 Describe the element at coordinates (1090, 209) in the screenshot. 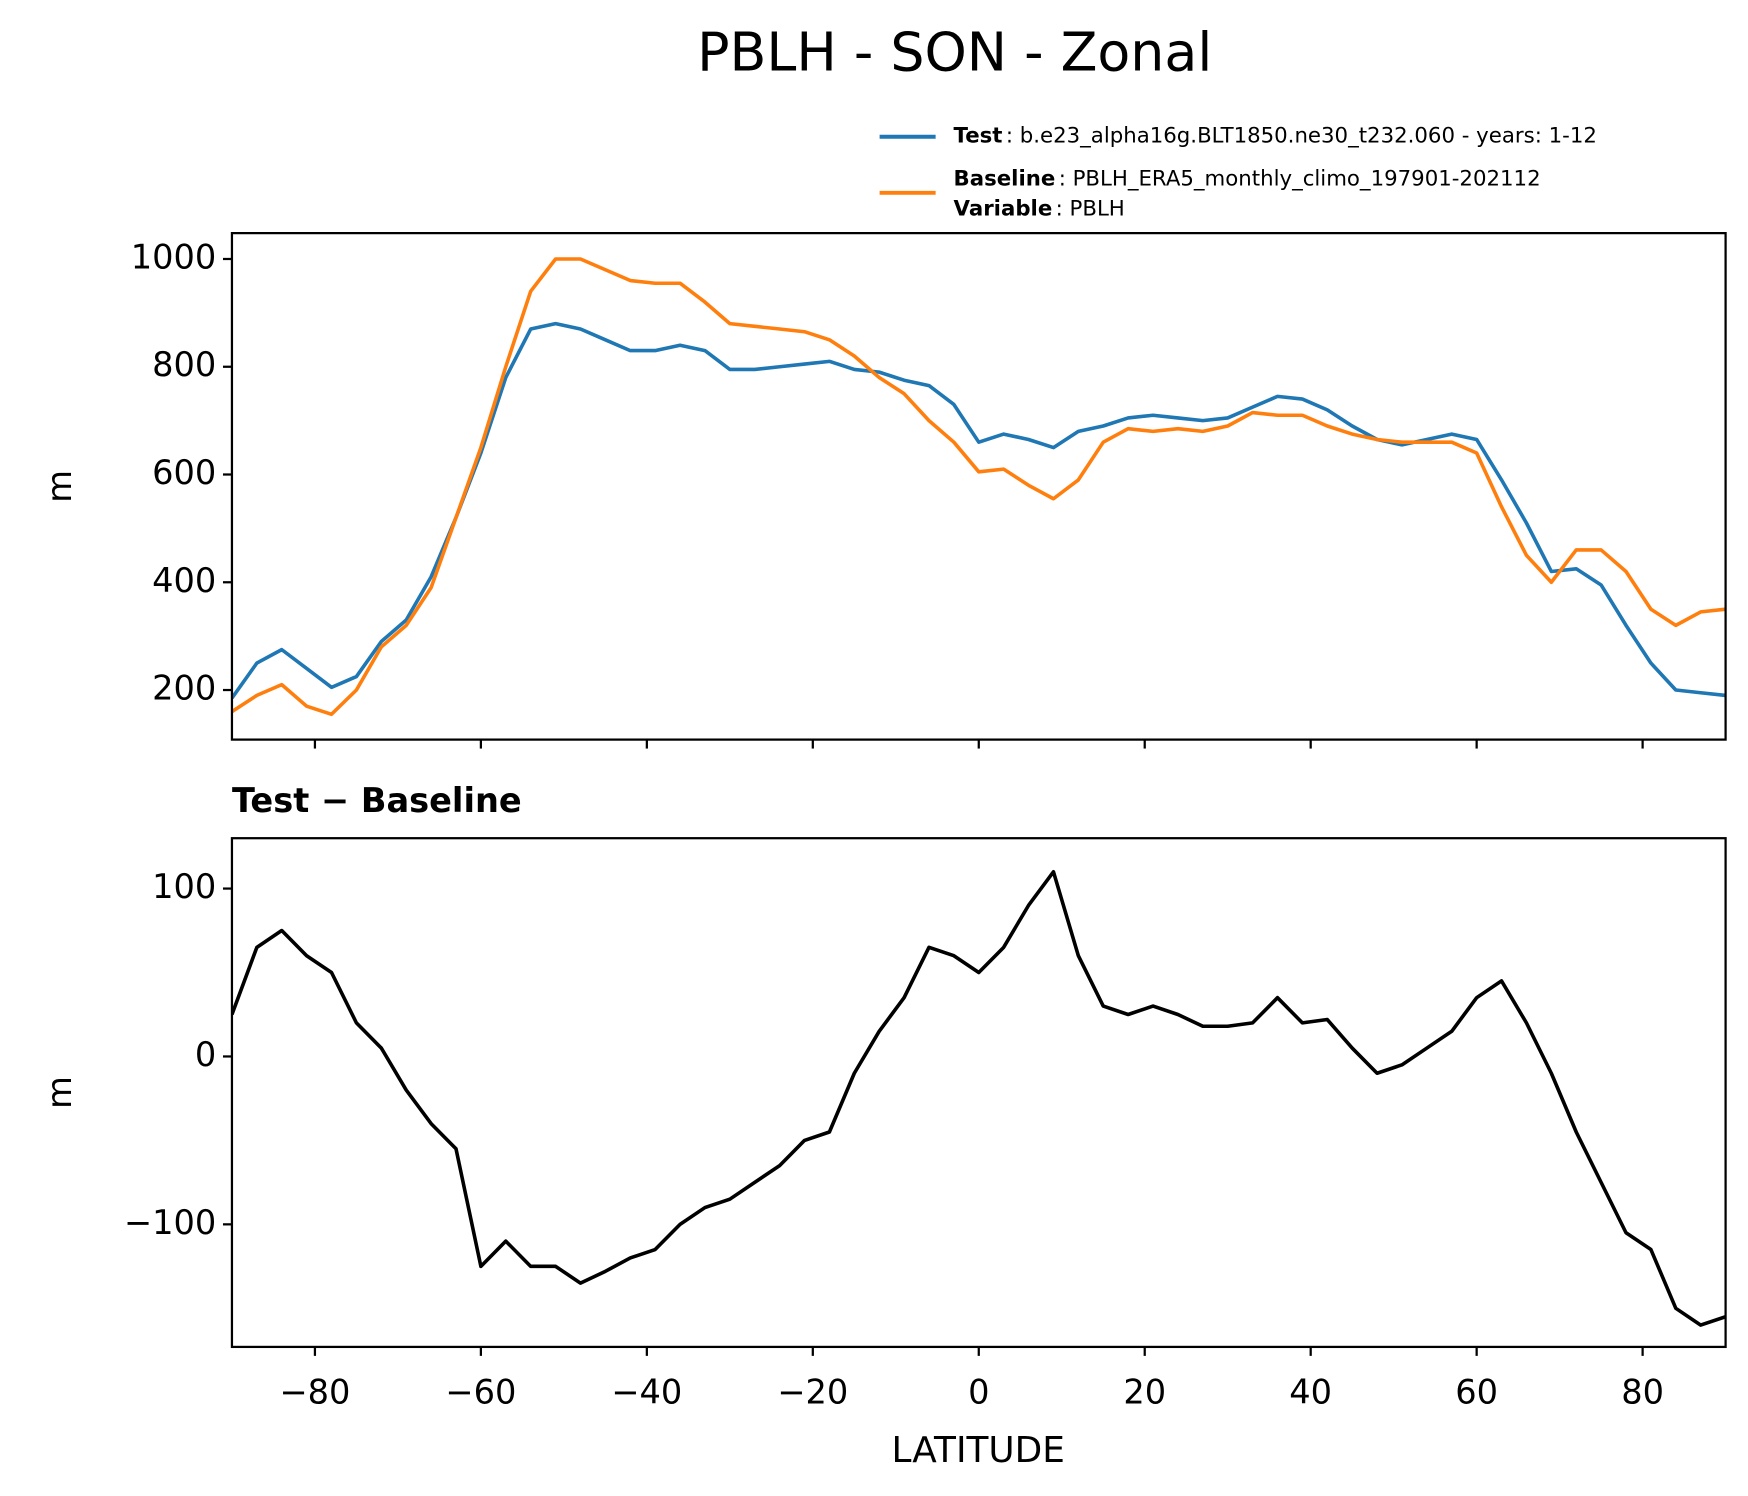

I see `legend-label: : PBLH` at that location.